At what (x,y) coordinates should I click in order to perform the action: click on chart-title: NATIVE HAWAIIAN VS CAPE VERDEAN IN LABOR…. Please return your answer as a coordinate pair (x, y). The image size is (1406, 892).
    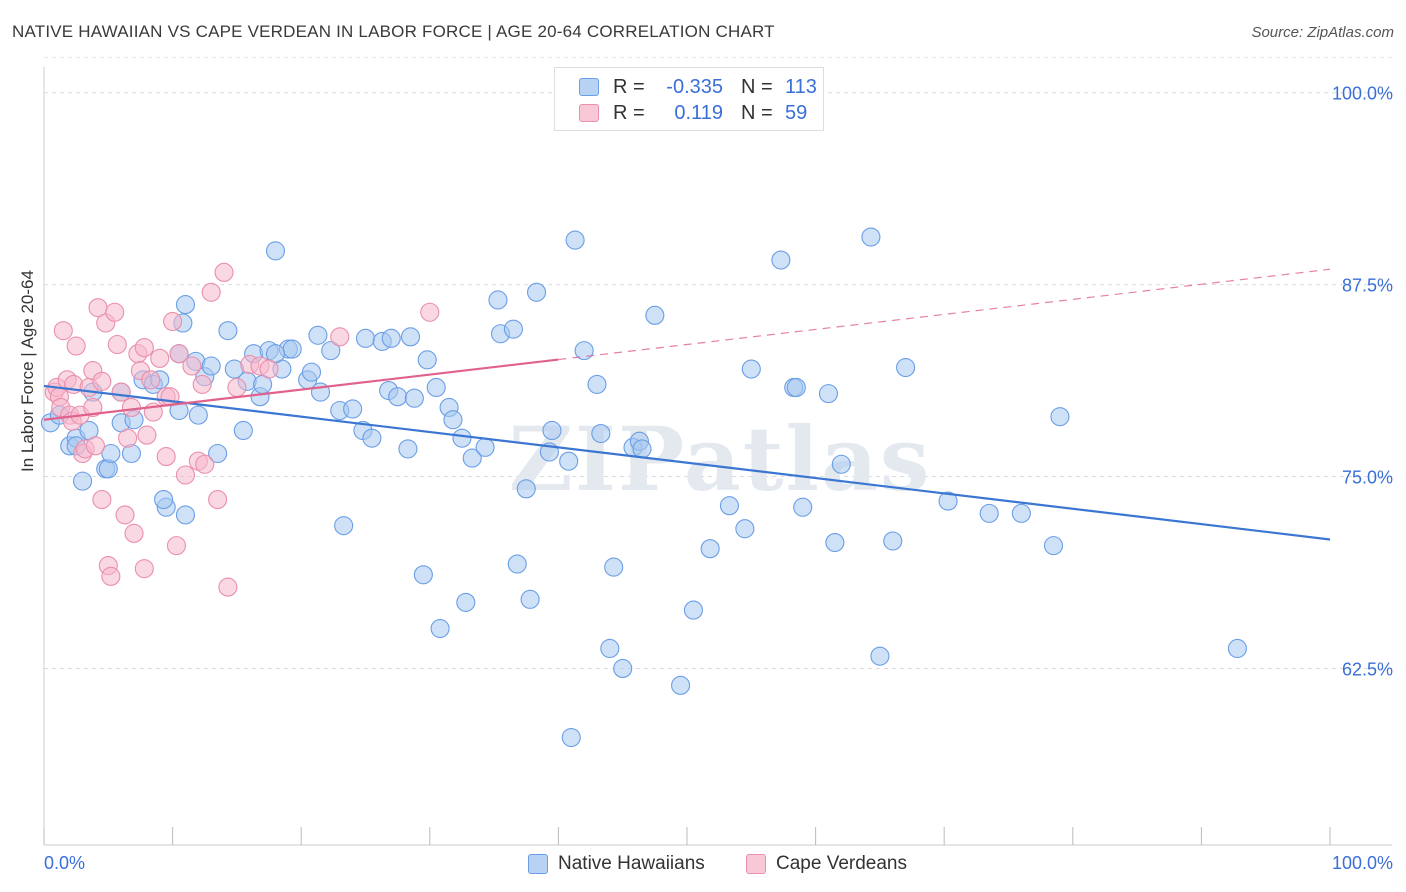
    Looking at the image, I should click on (393, 31).